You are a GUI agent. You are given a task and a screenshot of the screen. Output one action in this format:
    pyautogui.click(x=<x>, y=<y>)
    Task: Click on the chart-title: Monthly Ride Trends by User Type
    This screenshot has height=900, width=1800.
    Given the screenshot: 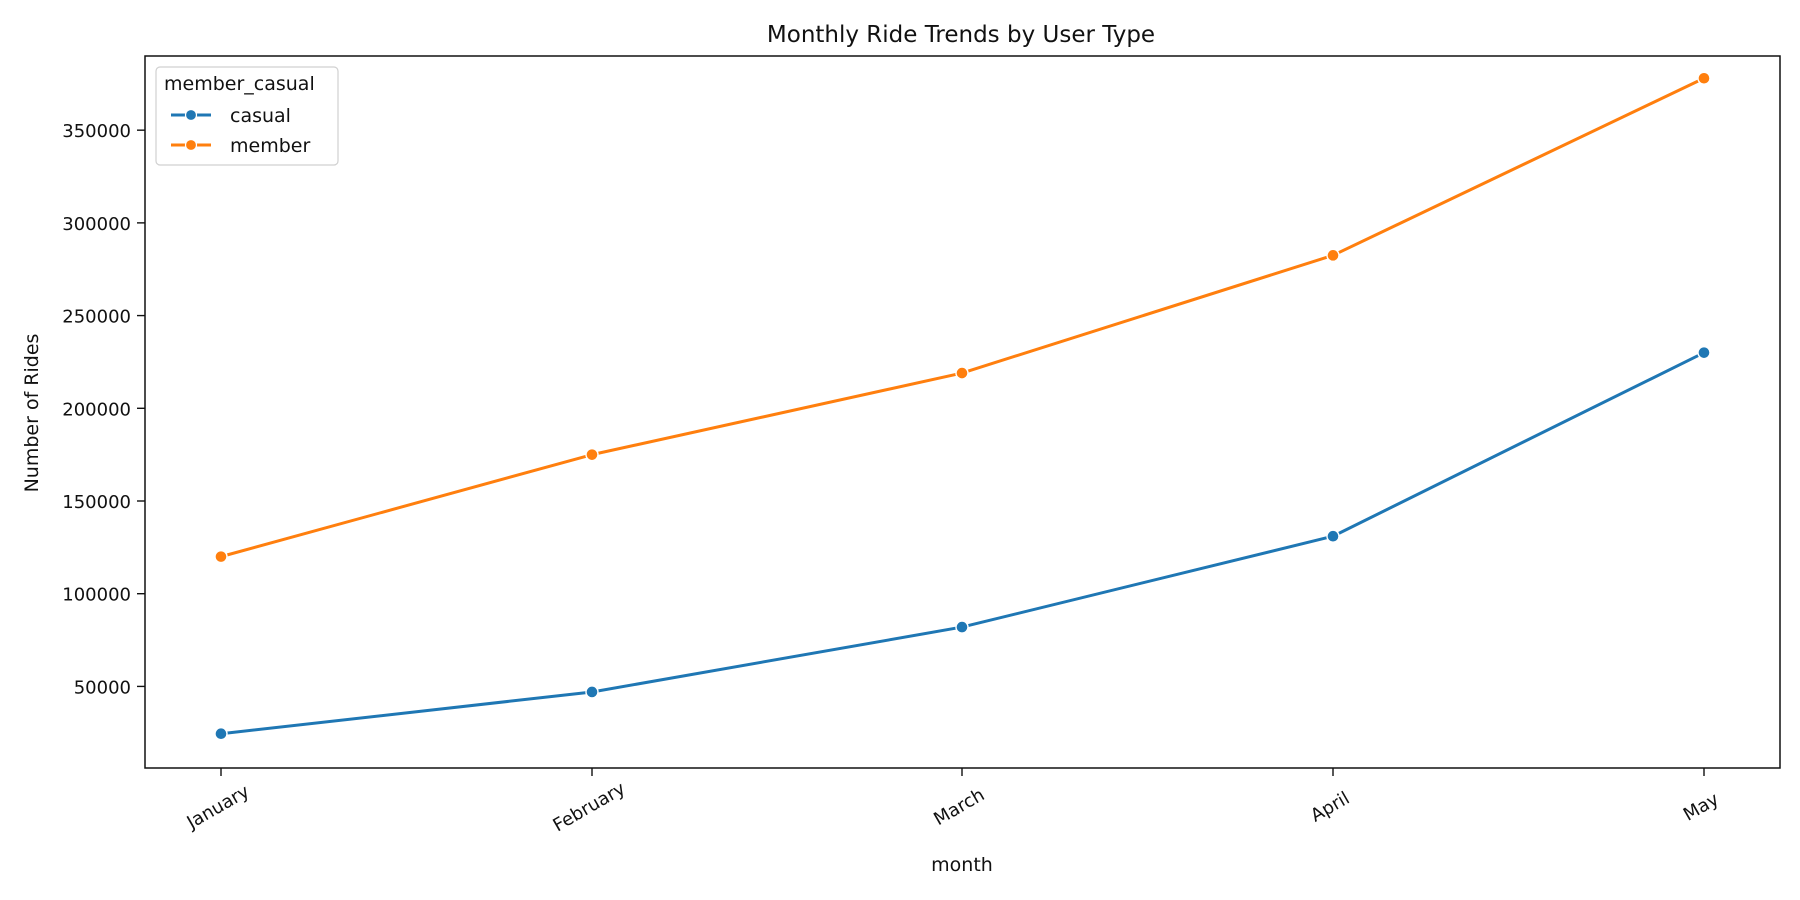 What is the action you would take?
    pyautogui.click(x=961, y=35)
    